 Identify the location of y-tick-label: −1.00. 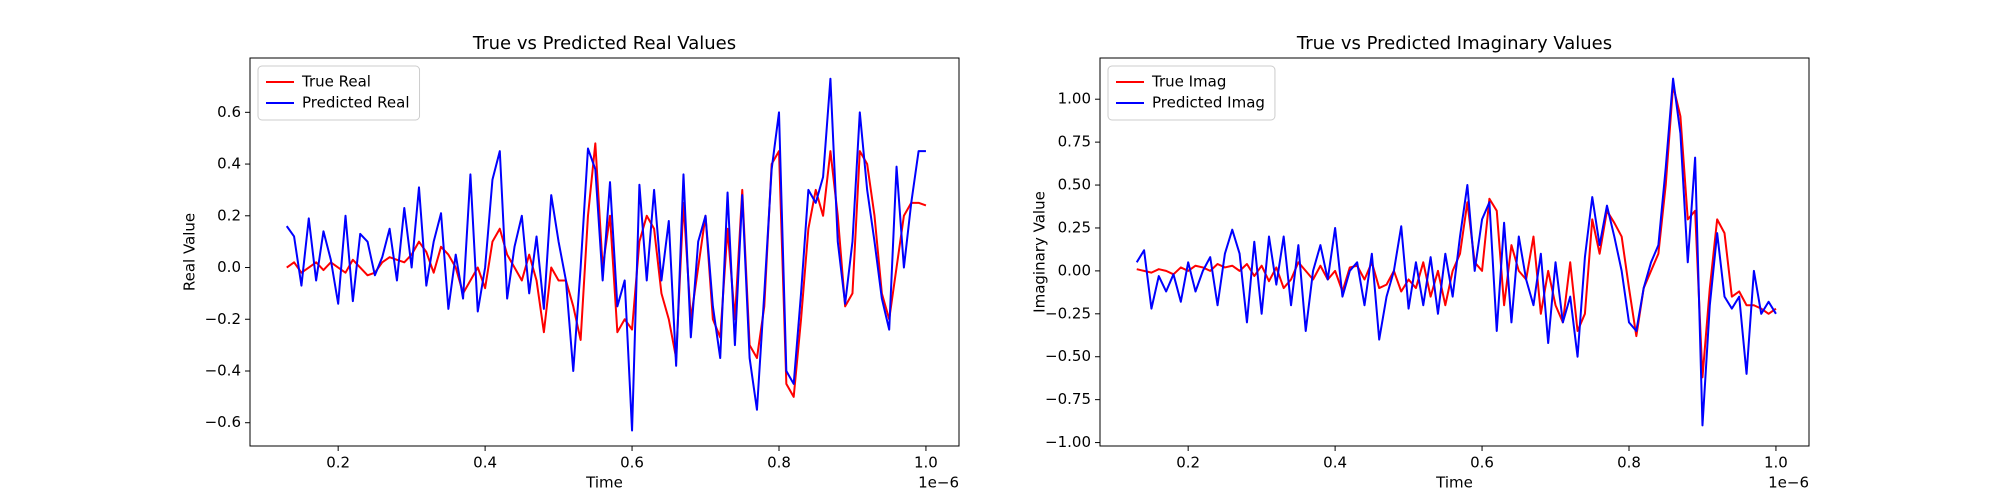
(1068, 442).